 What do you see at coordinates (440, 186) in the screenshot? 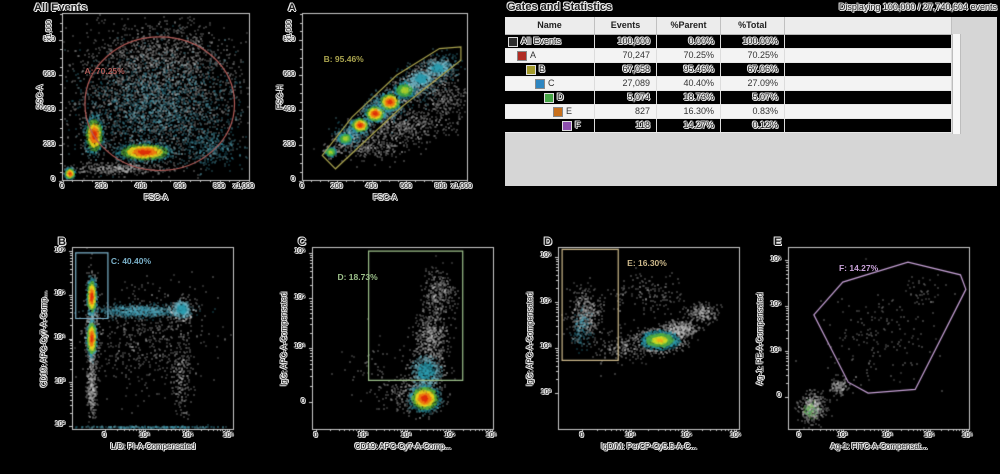
I see `x-tick-label: 800` at bounding box center [440, 186].